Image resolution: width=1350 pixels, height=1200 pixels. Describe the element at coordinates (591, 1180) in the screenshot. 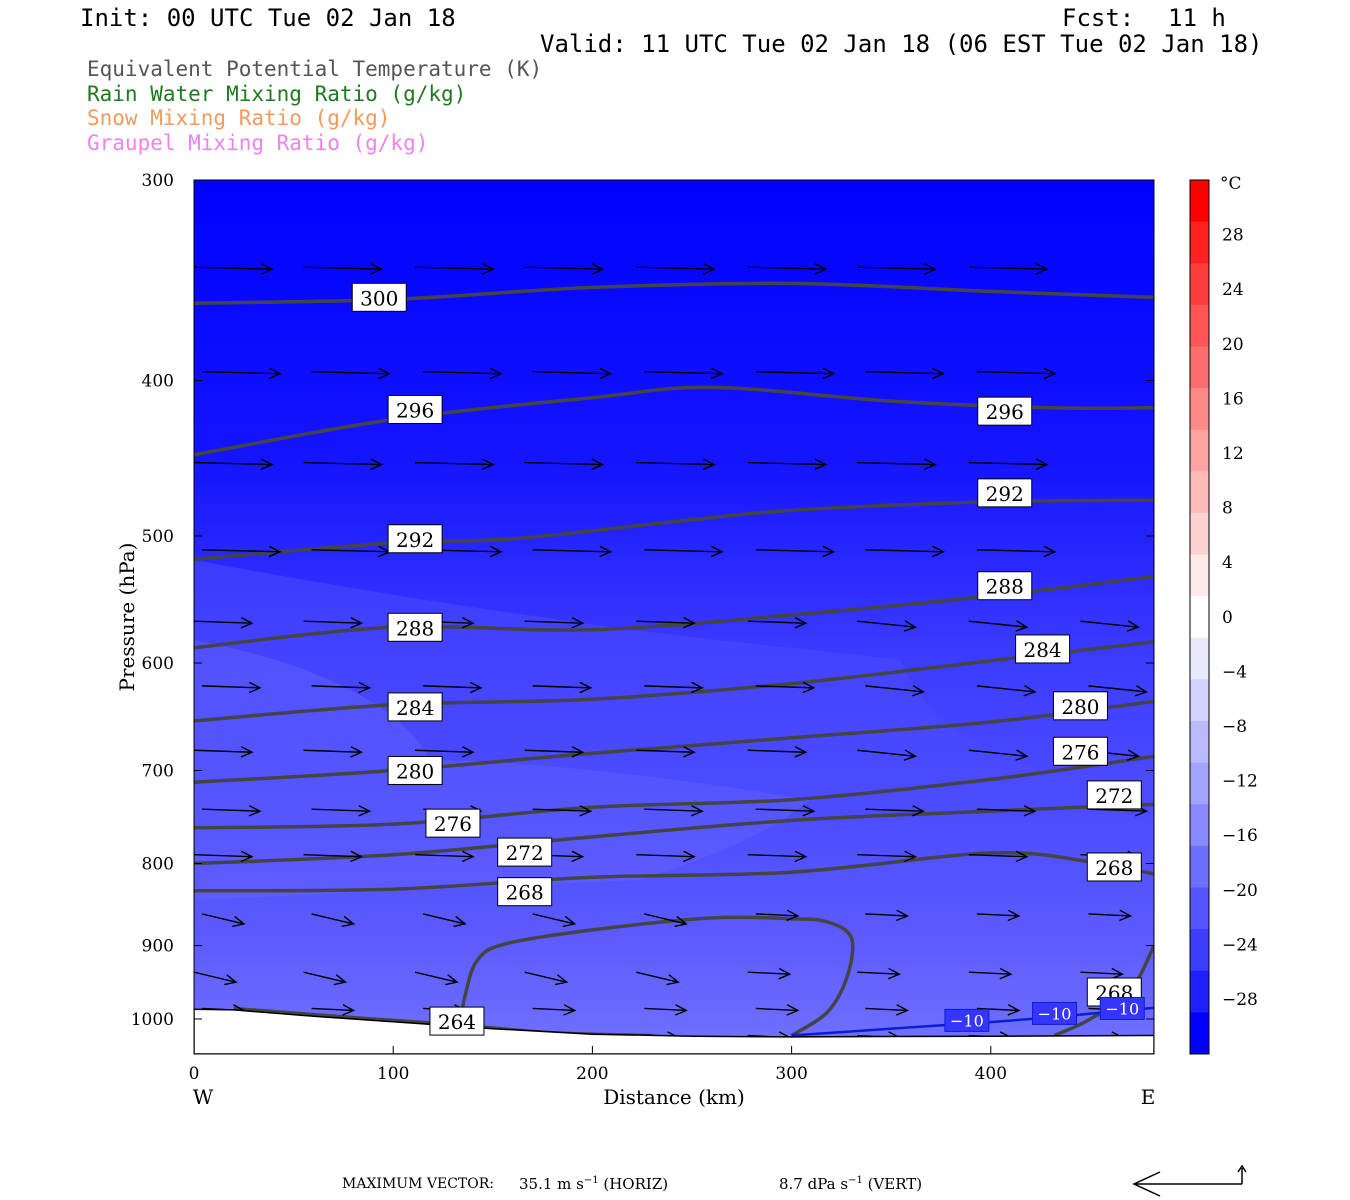

I see `max-horiz-exponent: −1` at that location.